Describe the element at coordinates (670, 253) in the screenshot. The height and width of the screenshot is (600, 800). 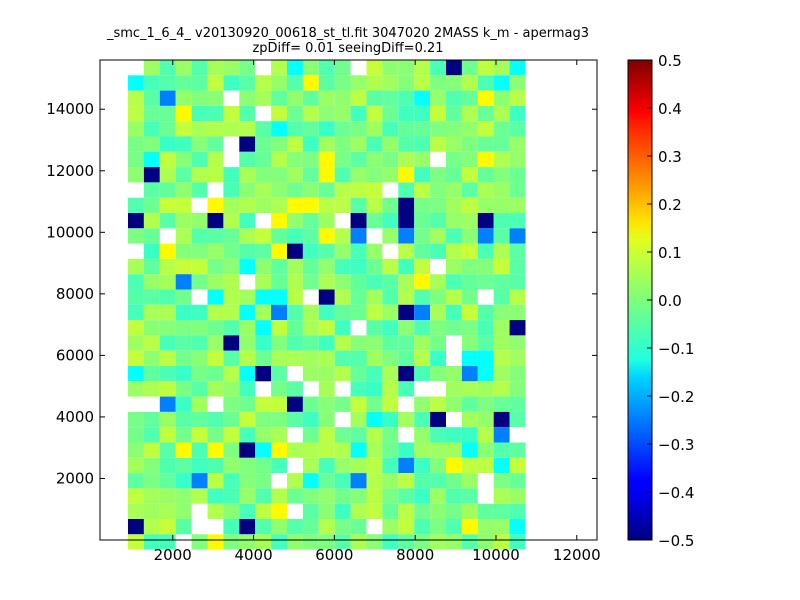
I see `colorbar-tick-label: 0.1` at that location.